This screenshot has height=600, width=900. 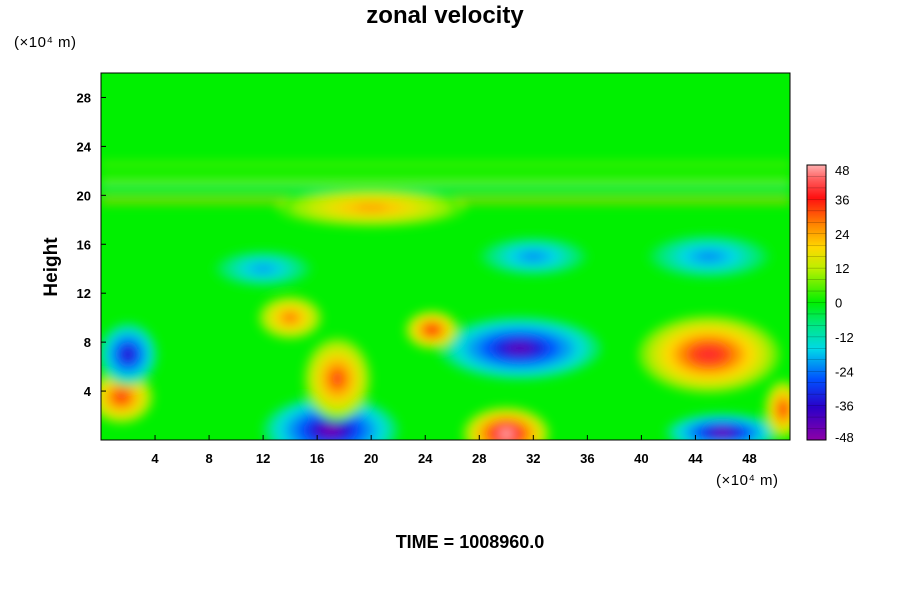 I want to click on colorbar-tick-label: 24, so click(x=842, y=234).